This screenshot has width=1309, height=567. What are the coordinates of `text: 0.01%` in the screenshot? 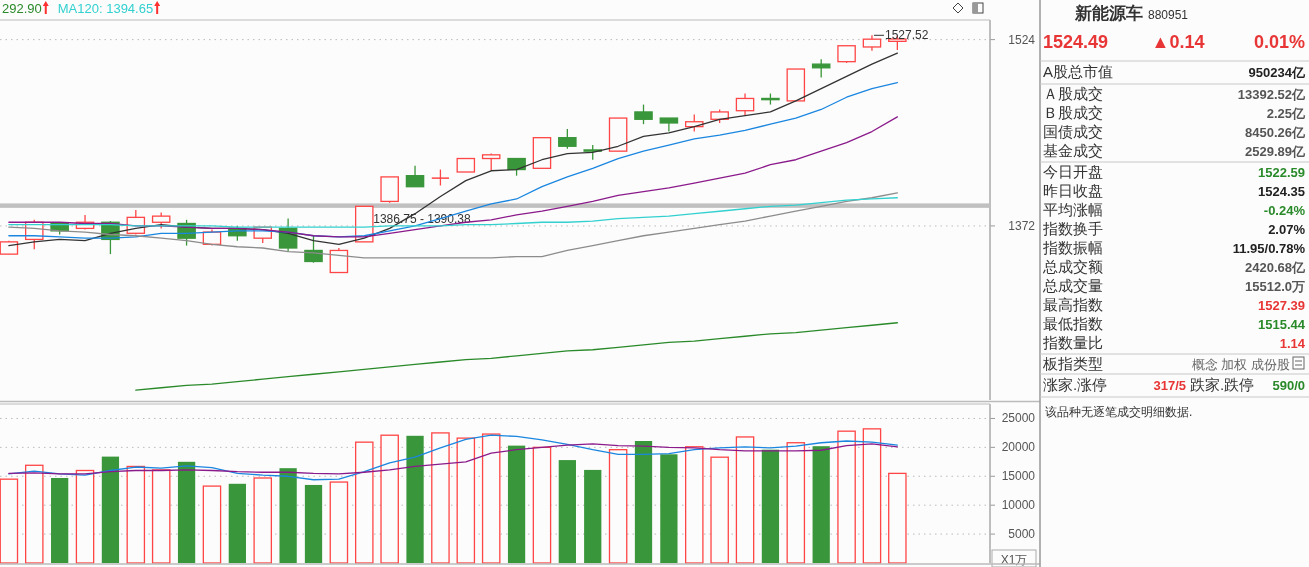 It's located at (1279, 42).